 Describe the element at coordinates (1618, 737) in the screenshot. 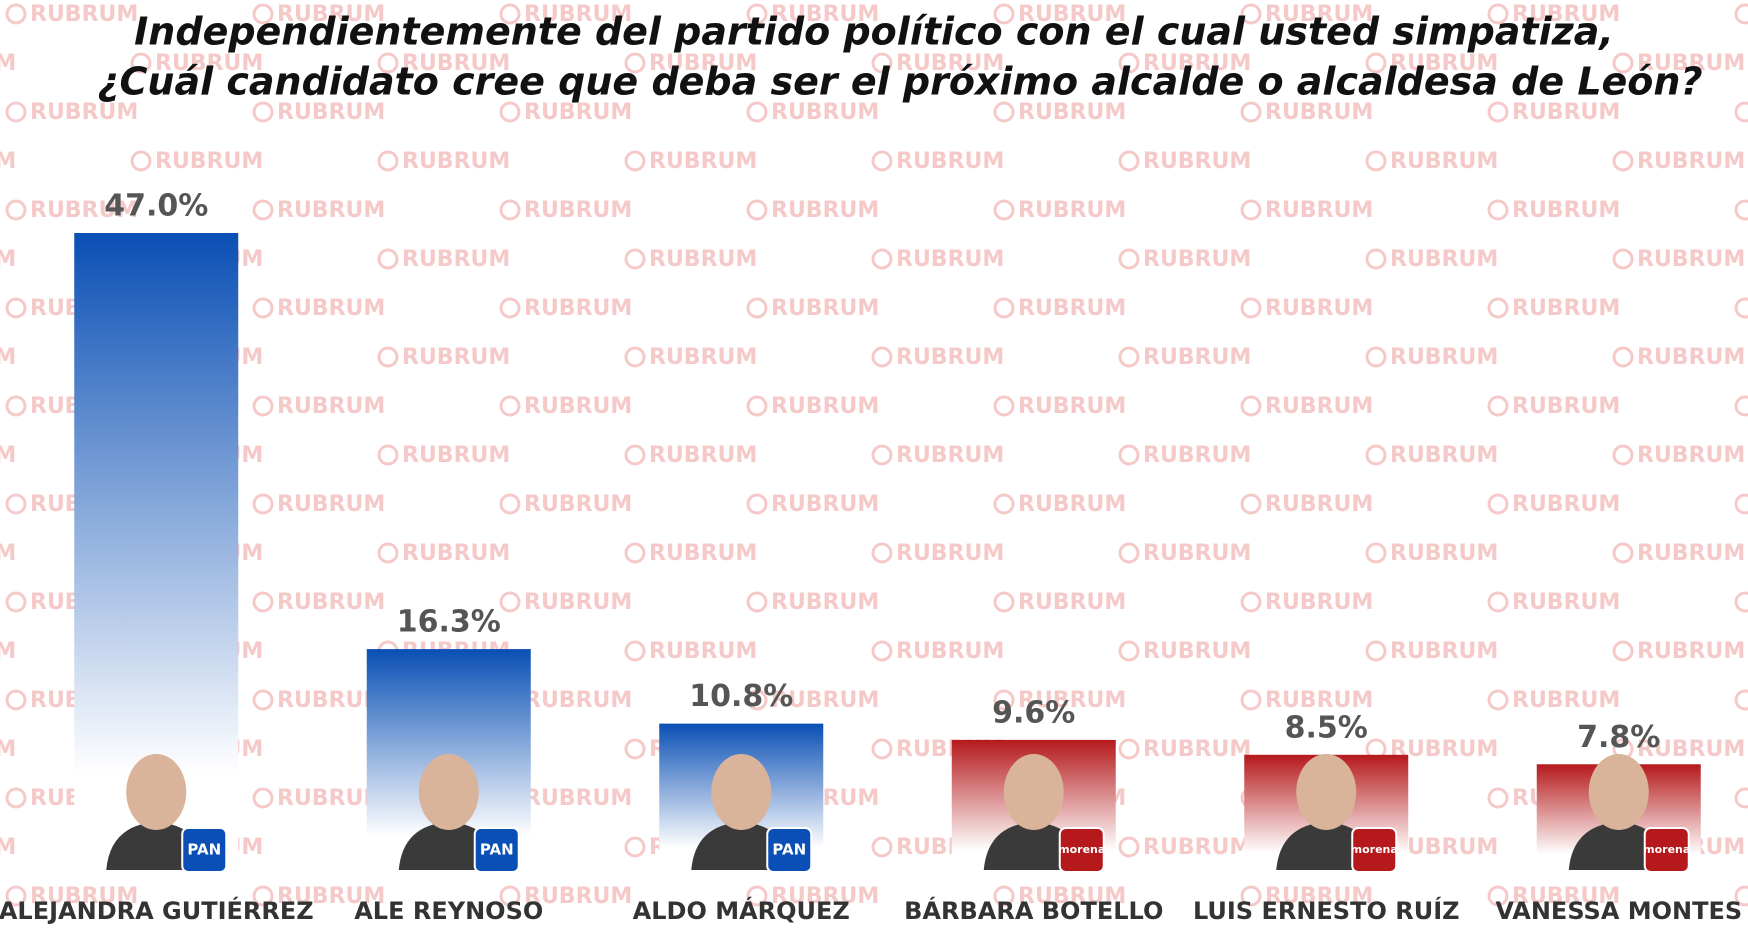

I see `value-label: 7.8%` at that location.